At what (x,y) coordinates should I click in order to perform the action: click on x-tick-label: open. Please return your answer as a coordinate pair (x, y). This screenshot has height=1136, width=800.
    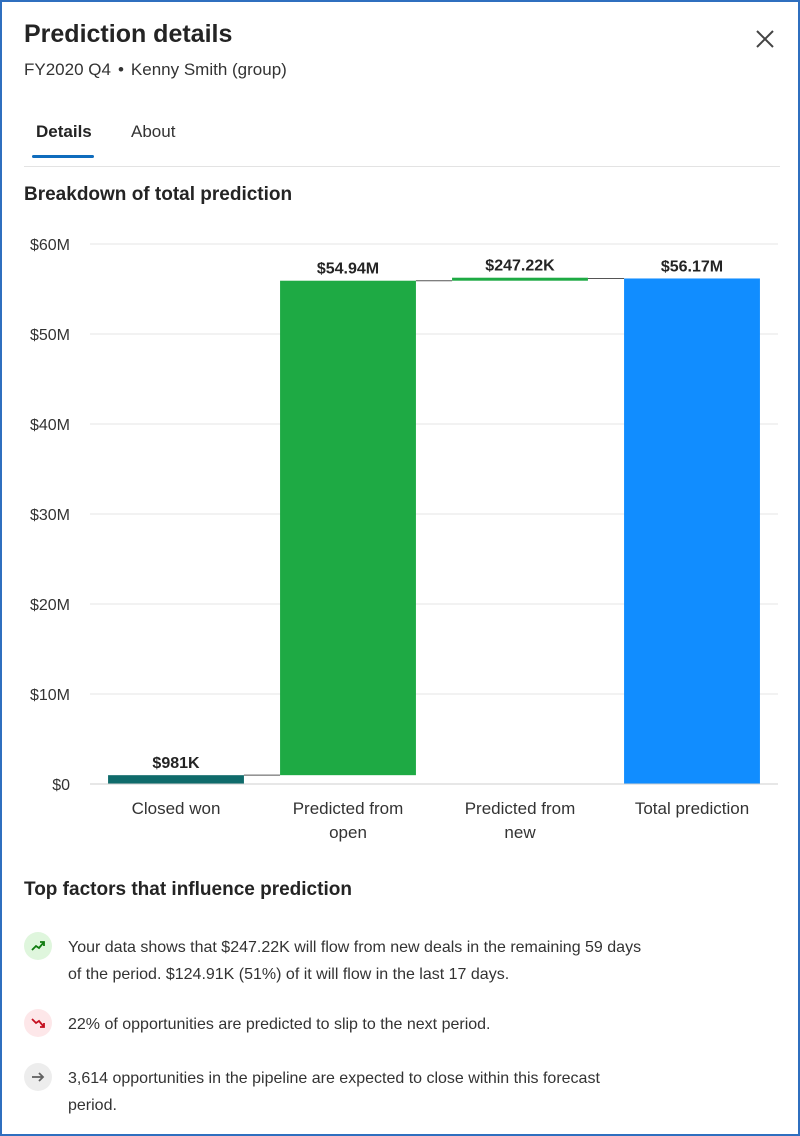
    Looking at the image, I should click on (348, 832).